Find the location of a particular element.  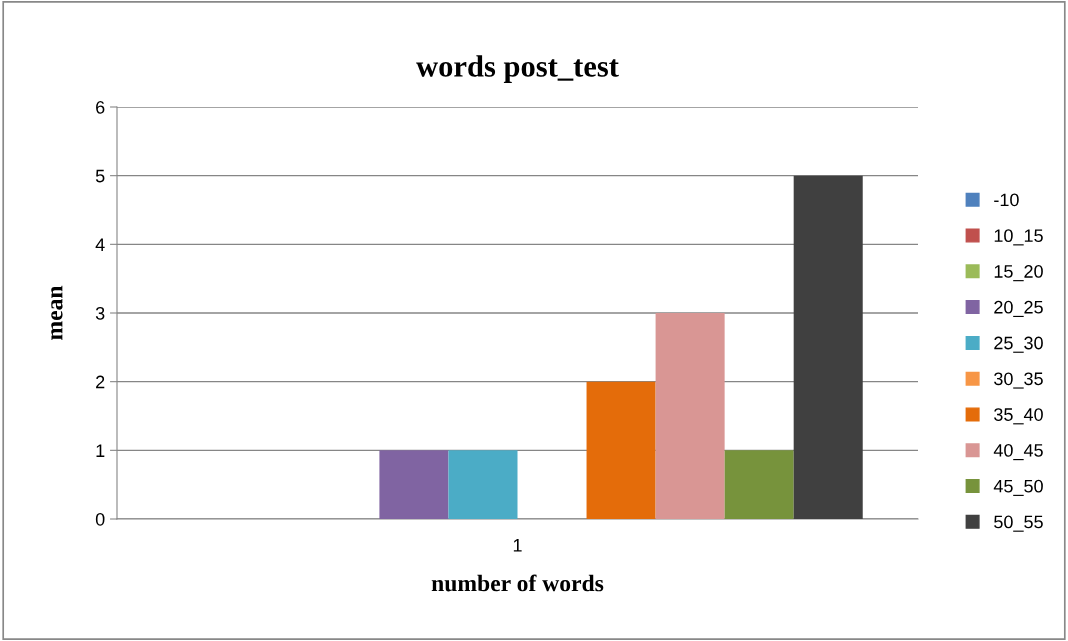

legend-label: 15_20 is located at coordinates (1018, 273).